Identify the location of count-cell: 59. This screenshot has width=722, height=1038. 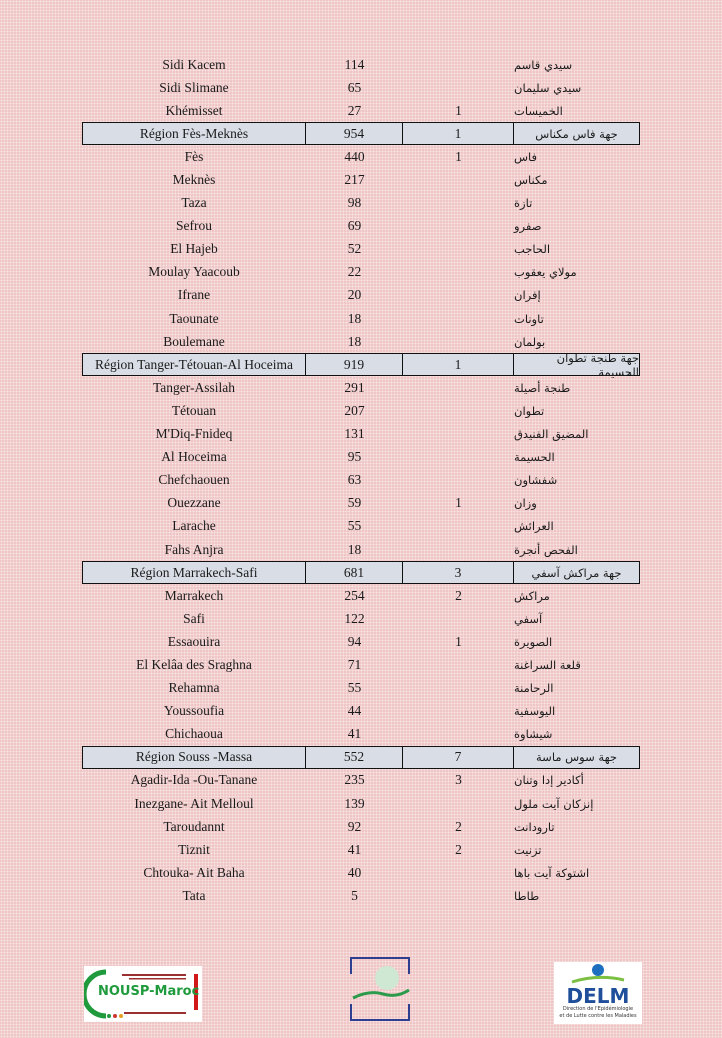
(354, 503).